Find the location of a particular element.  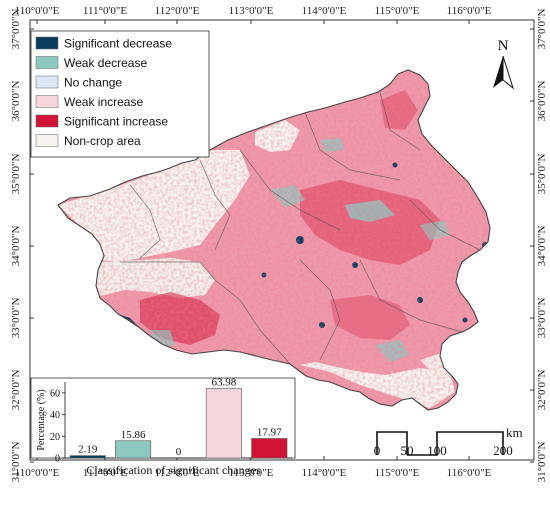

top-tick-label: 116°0'0"E is located at coordinates (469, 11).